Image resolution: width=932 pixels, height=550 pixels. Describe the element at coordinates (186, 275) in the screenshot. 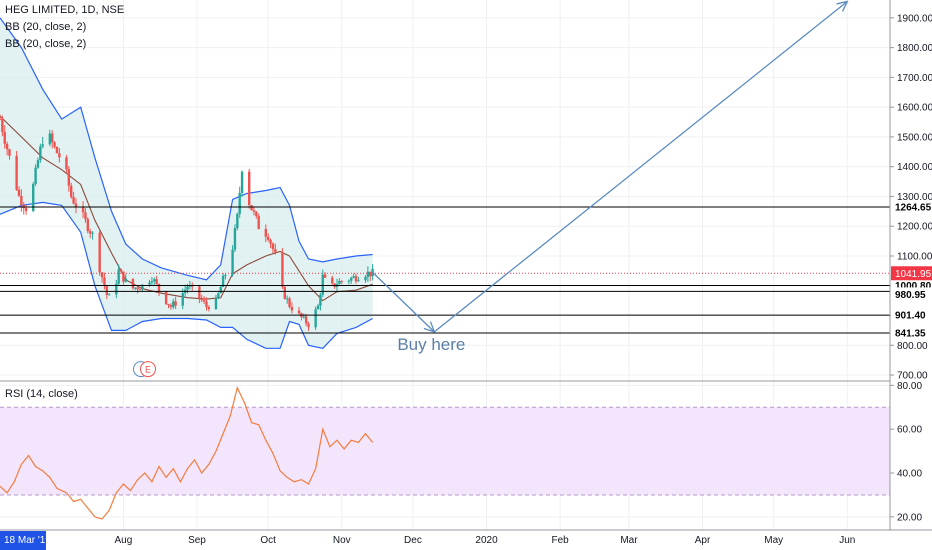

I see `bollinger-lower` at that location.